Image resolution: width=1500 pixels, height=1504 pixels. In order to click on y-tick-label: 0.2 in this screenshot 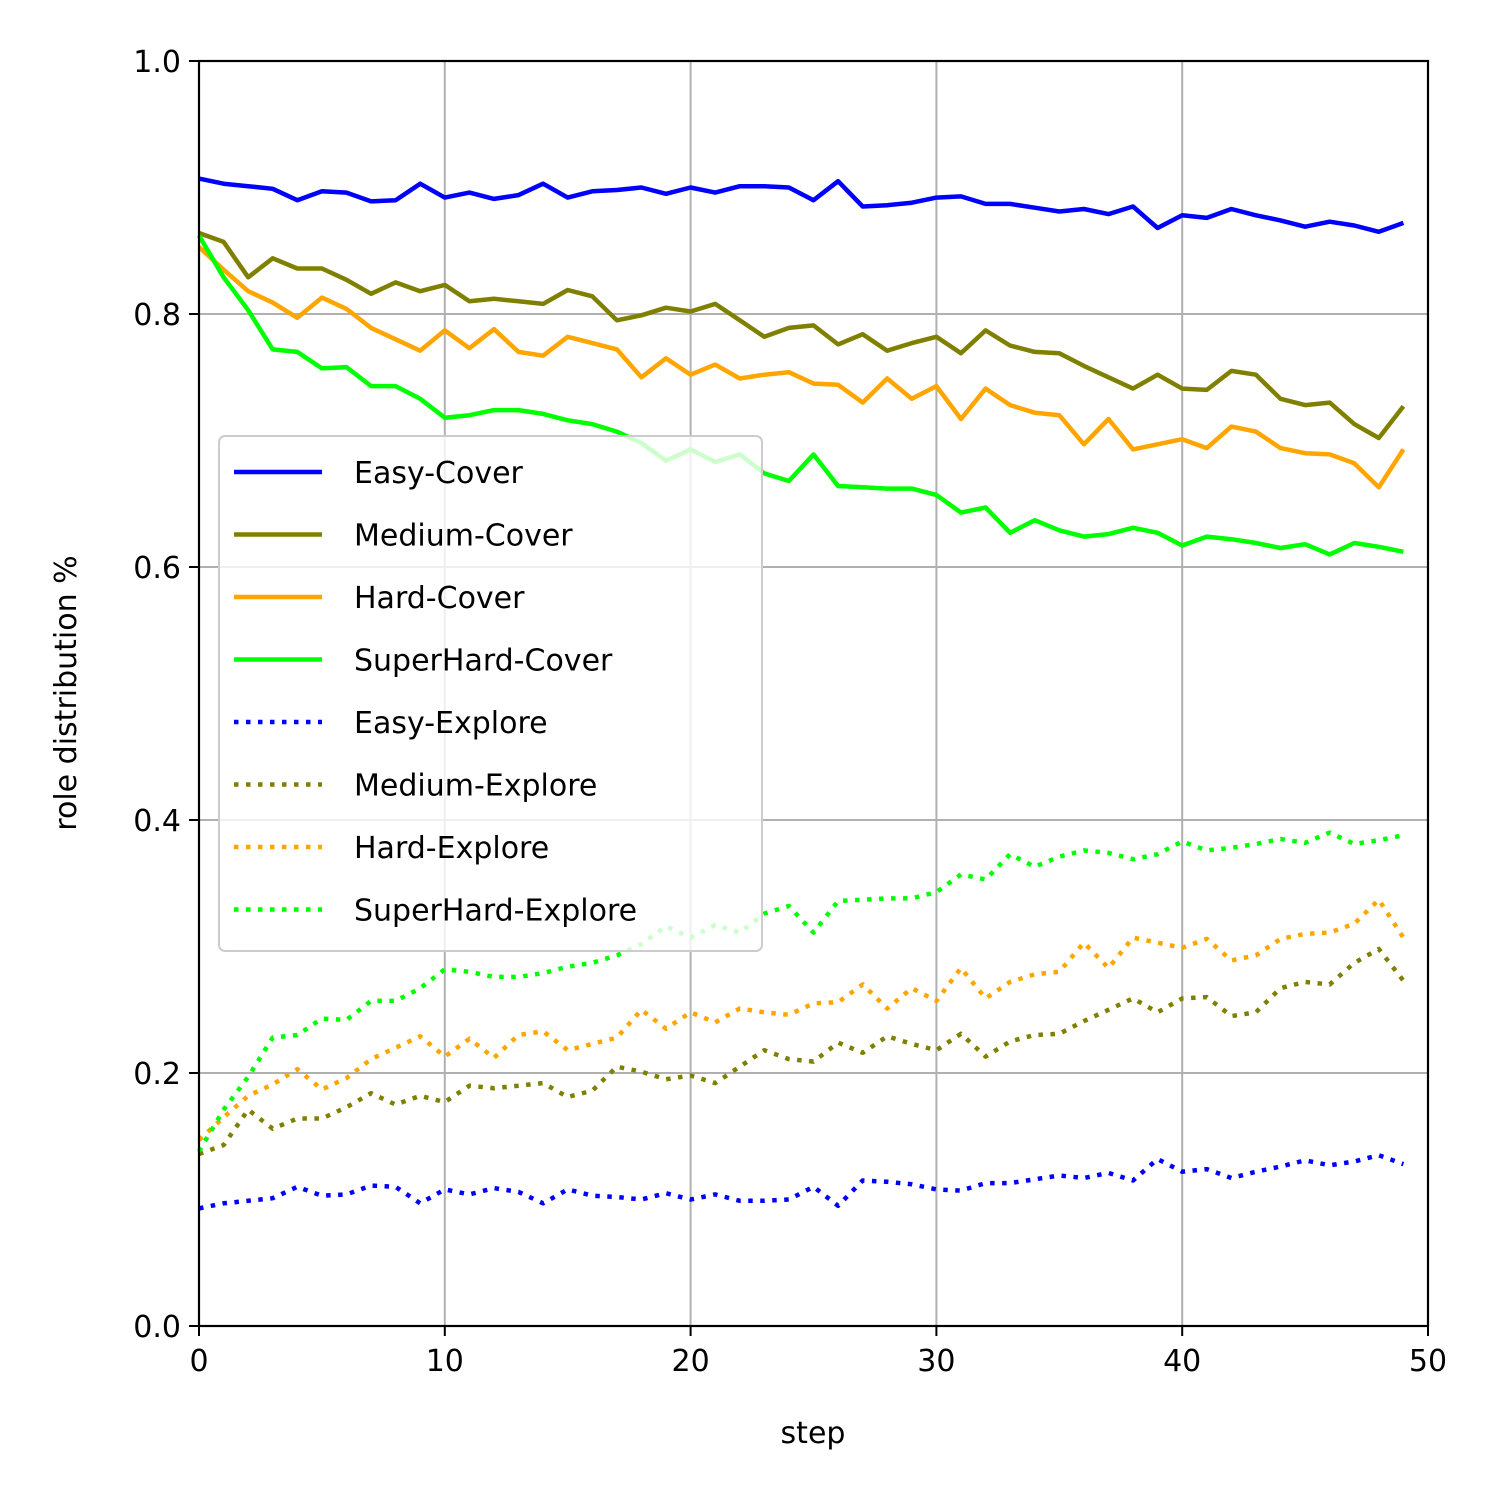, I will do `click(157, 1074)`.